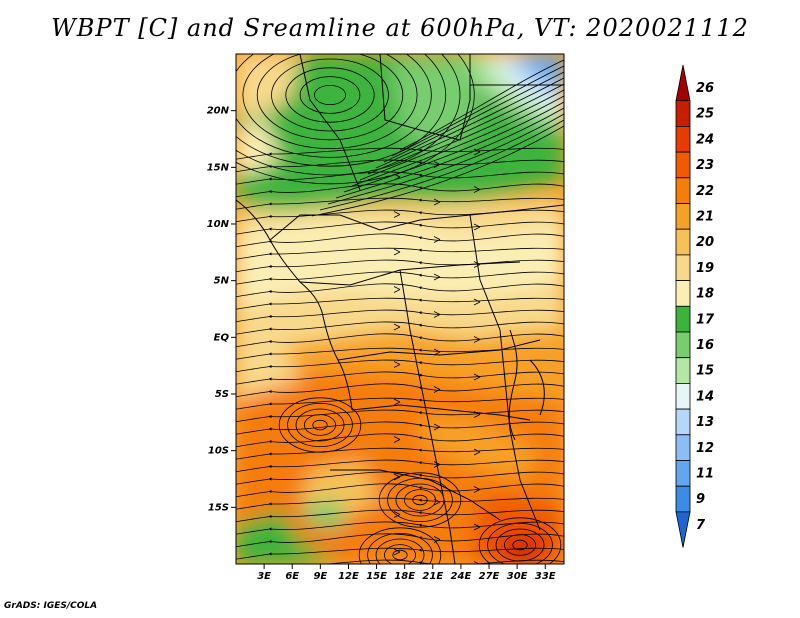  What do you see at coordinates (705, 396) in the screenshot?
I see `colorbar-label: 14` at bounding box center [705, 396].